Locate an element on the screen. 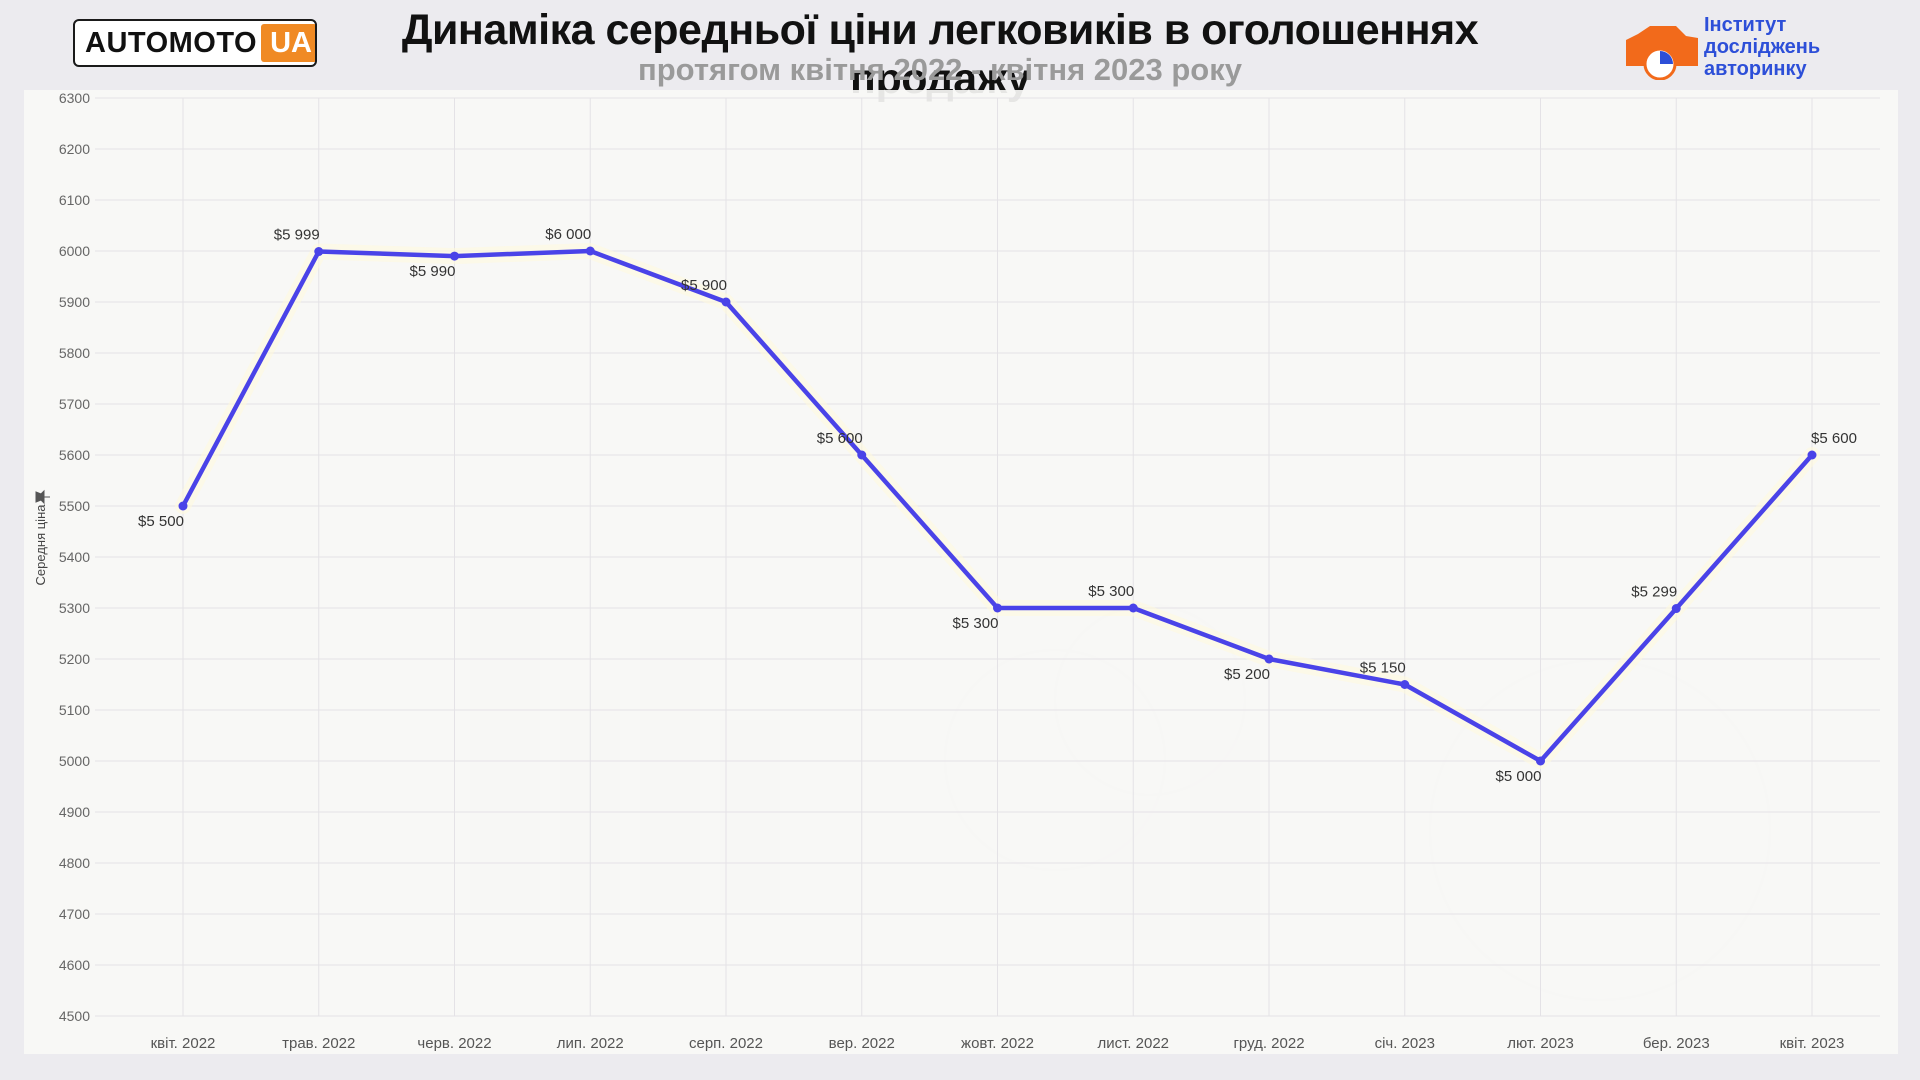  institute-logo: Інститут досліджень авторинку is located at coordinates (1759, 47).